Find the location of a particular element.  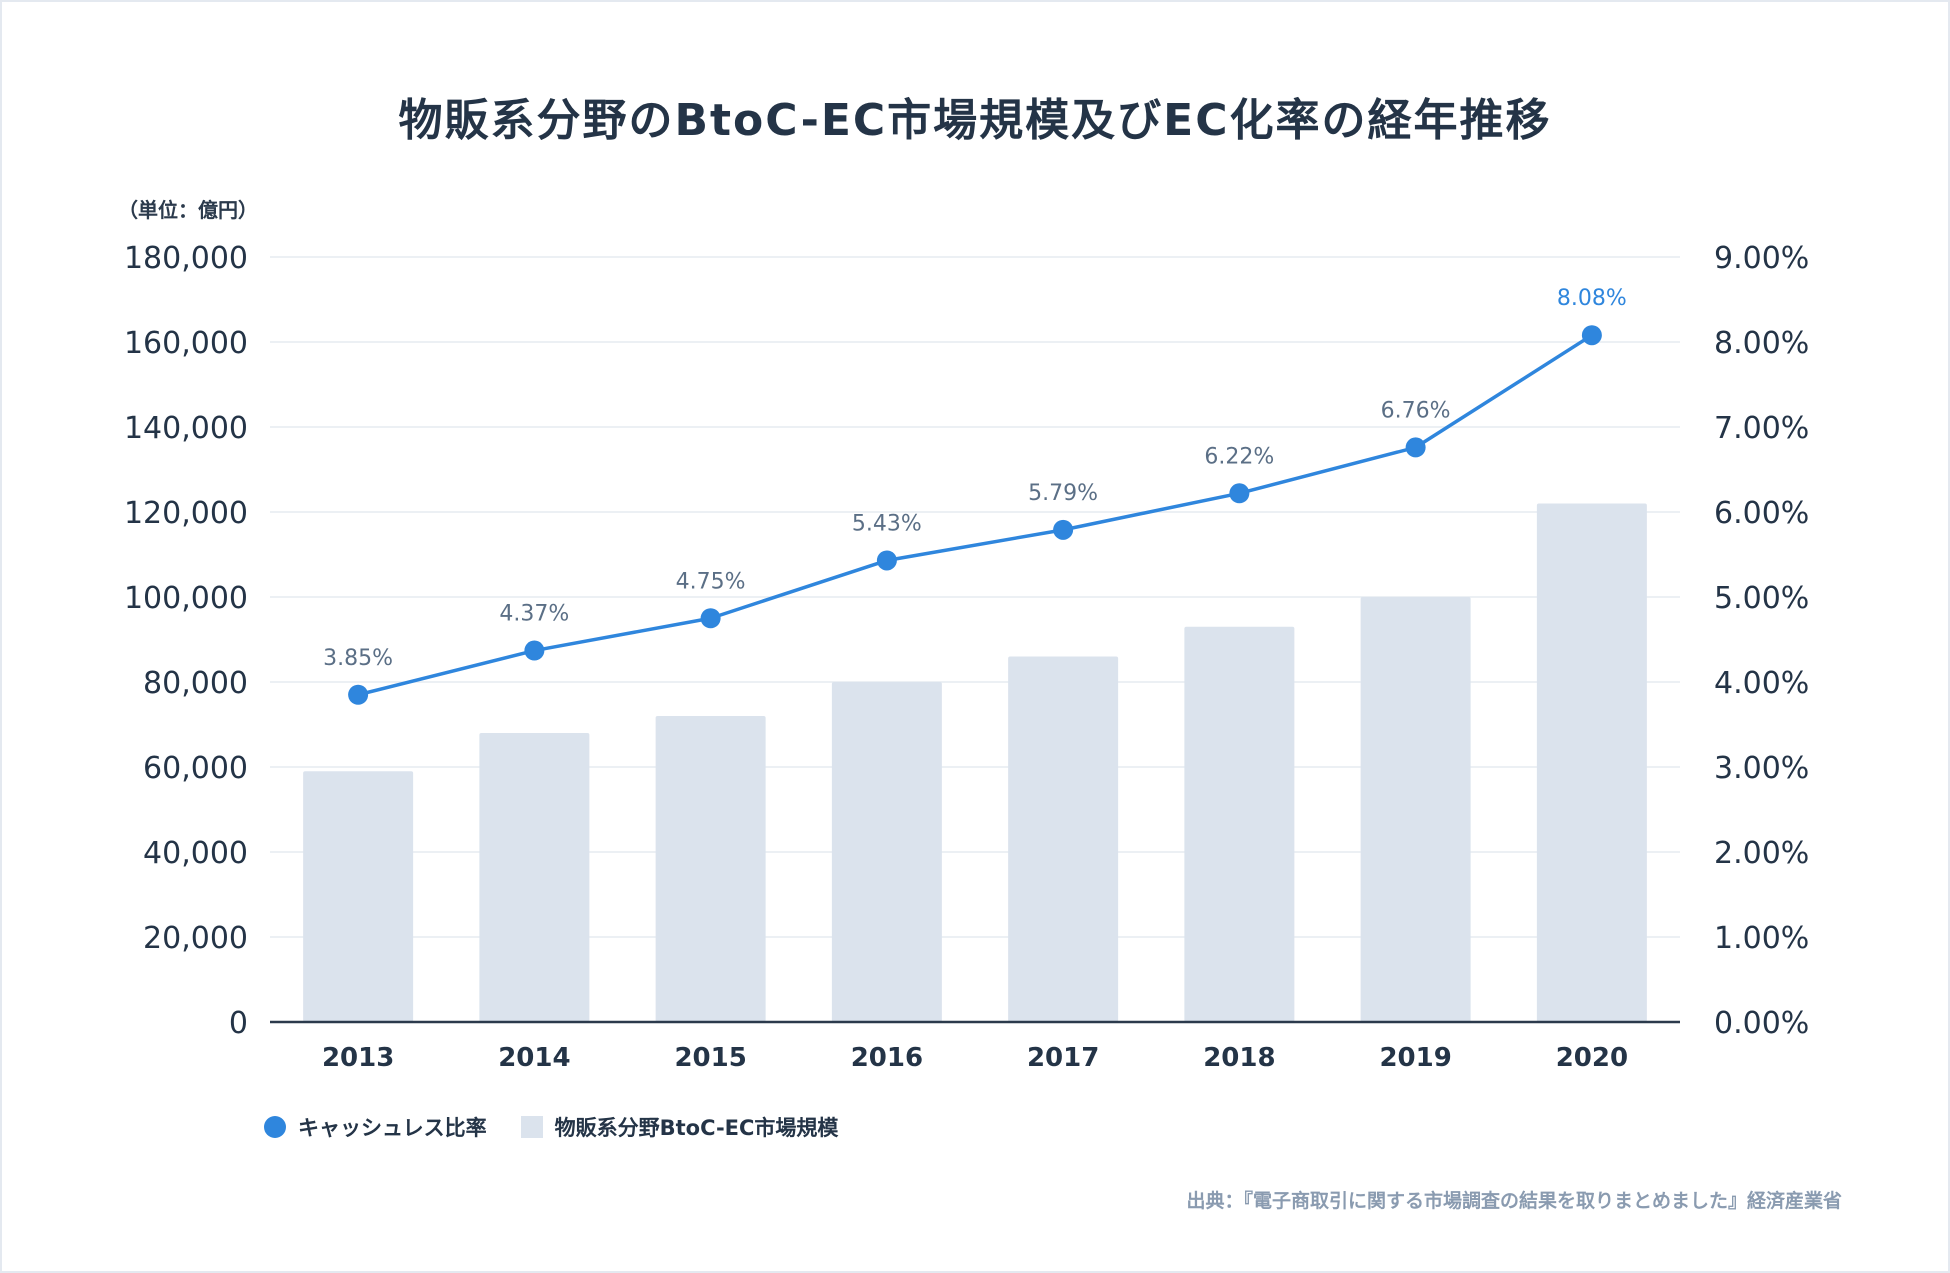

source-note: 出典：『電子商取引に関する市場調査の結果を取りまとめました』経済産業省 is located at coordinates (1514, 1201).